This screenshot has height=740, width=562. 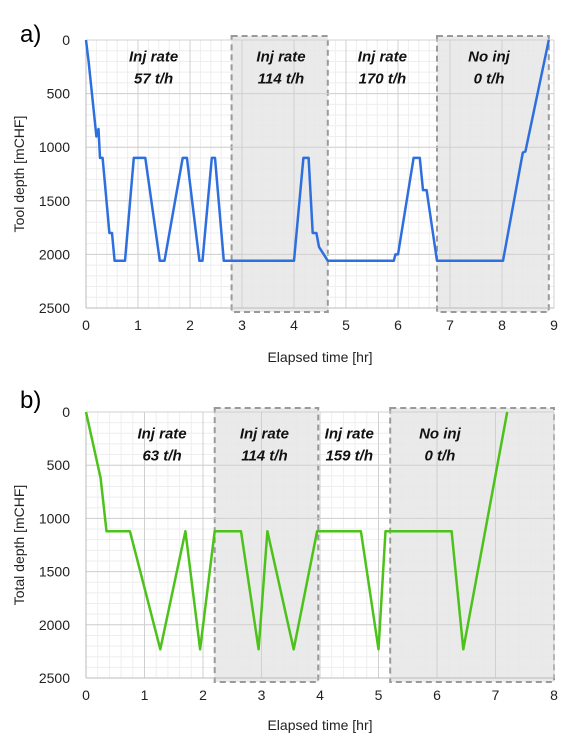 I want to click on panel-label: a), so click(x=30, y=34).